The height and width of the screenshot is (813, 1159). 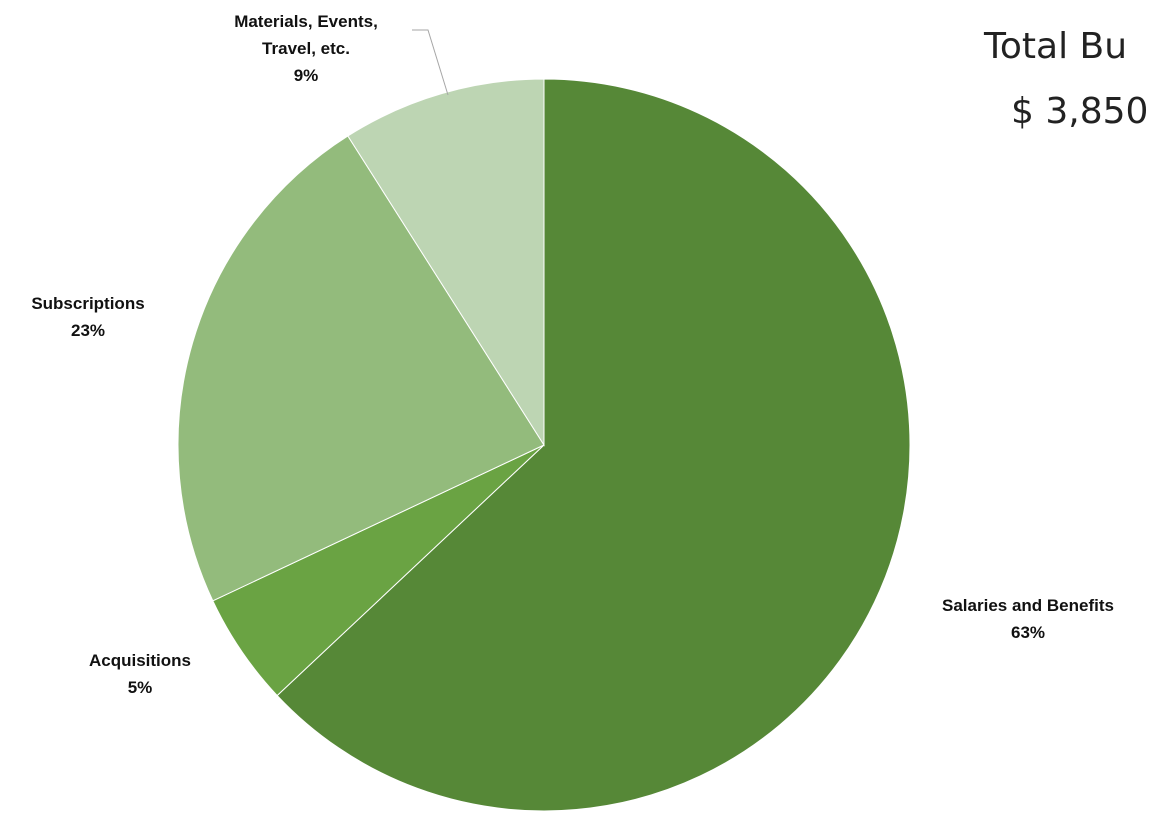 What do you see at coordinates (140, 660) in the screenshot?
I see `slice-label-2-line-1: Acquisitions` at bounding box center [140, 660].